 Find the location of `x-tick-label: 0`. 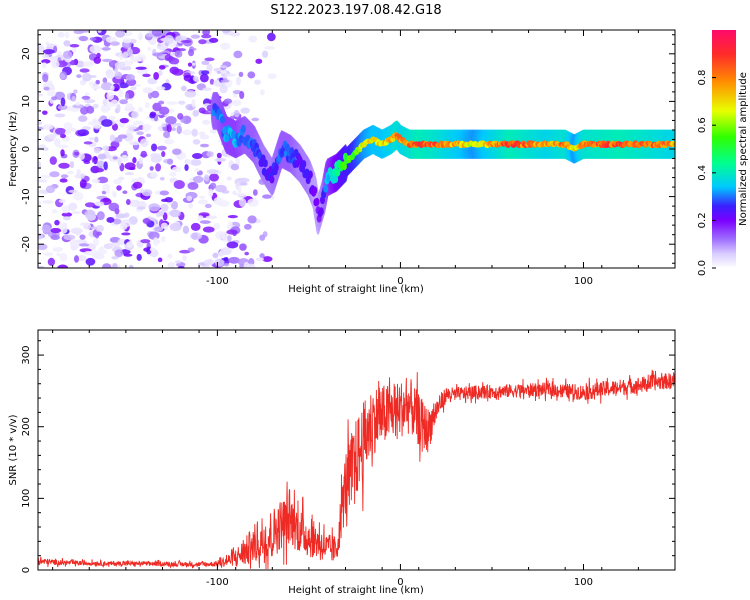

x-tick-label: 0 is located at coordinates (400, 281).